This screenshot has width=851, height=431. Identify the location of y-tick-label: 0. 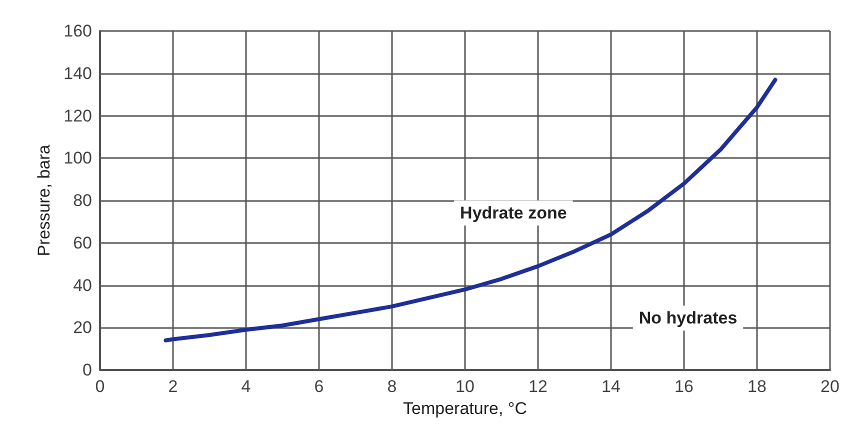
(87, 370).